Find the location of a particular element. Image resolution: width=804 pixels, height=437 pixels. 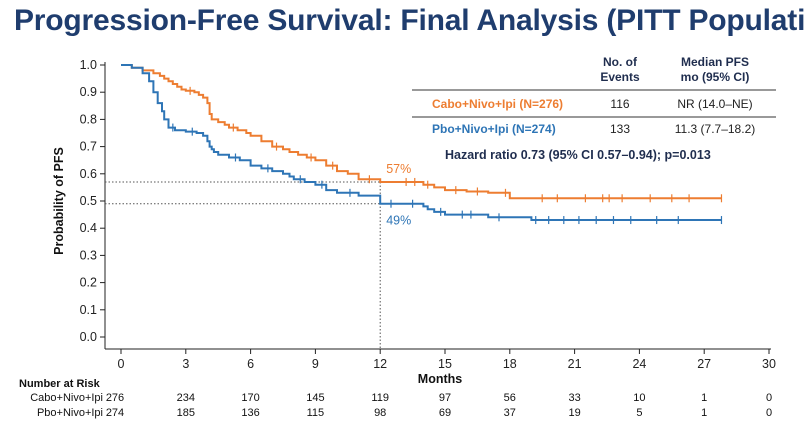

y-tick-label: 0.0 is located at coordinates (88, 337).